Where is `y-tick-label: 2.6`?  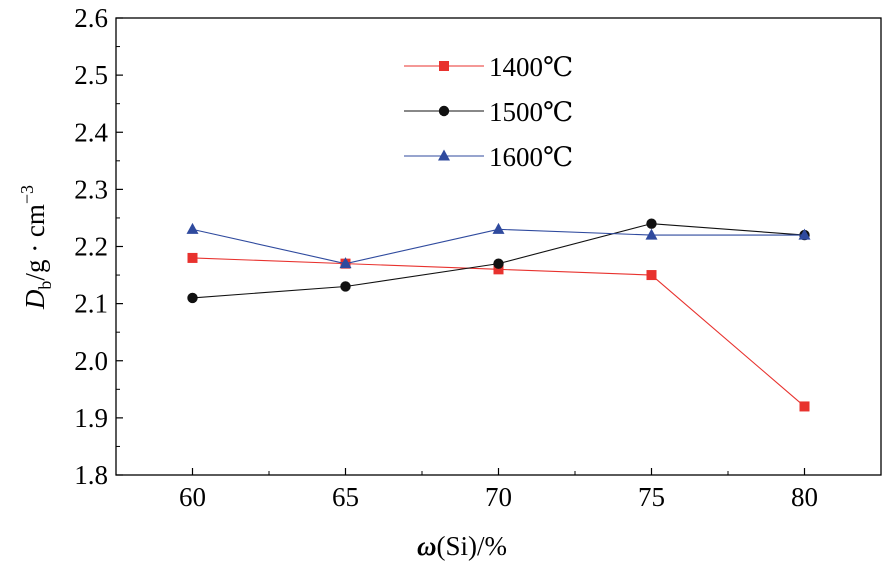
y-tick-label: 2.6 is located at coordinates (91, 18).